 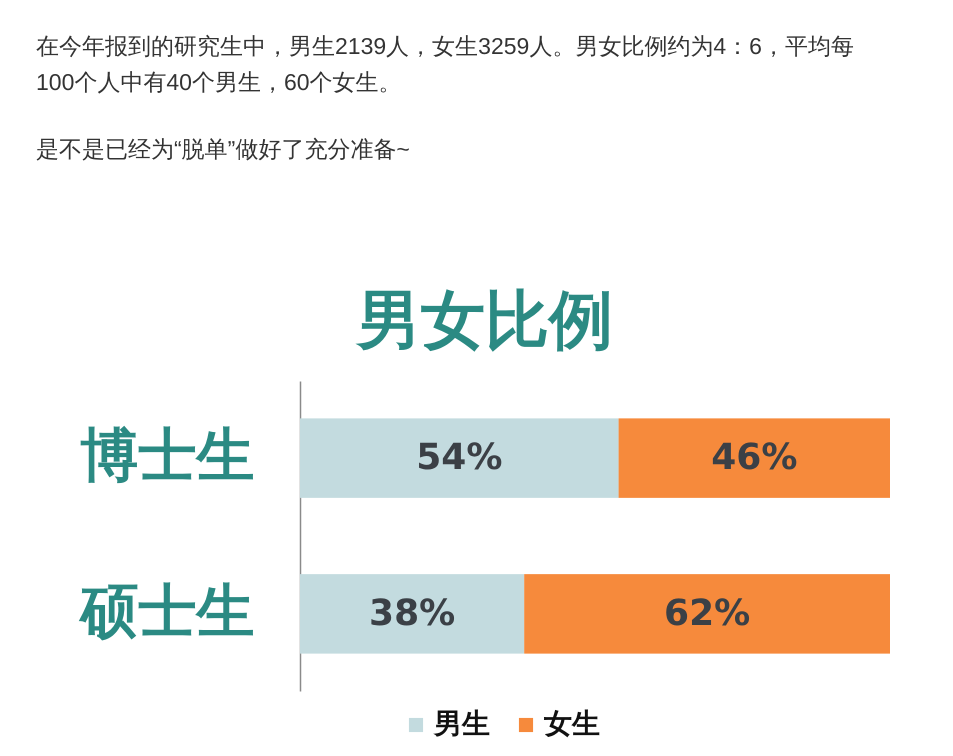 I want to click on legend-label: 男生, so click(x=461, y=723).